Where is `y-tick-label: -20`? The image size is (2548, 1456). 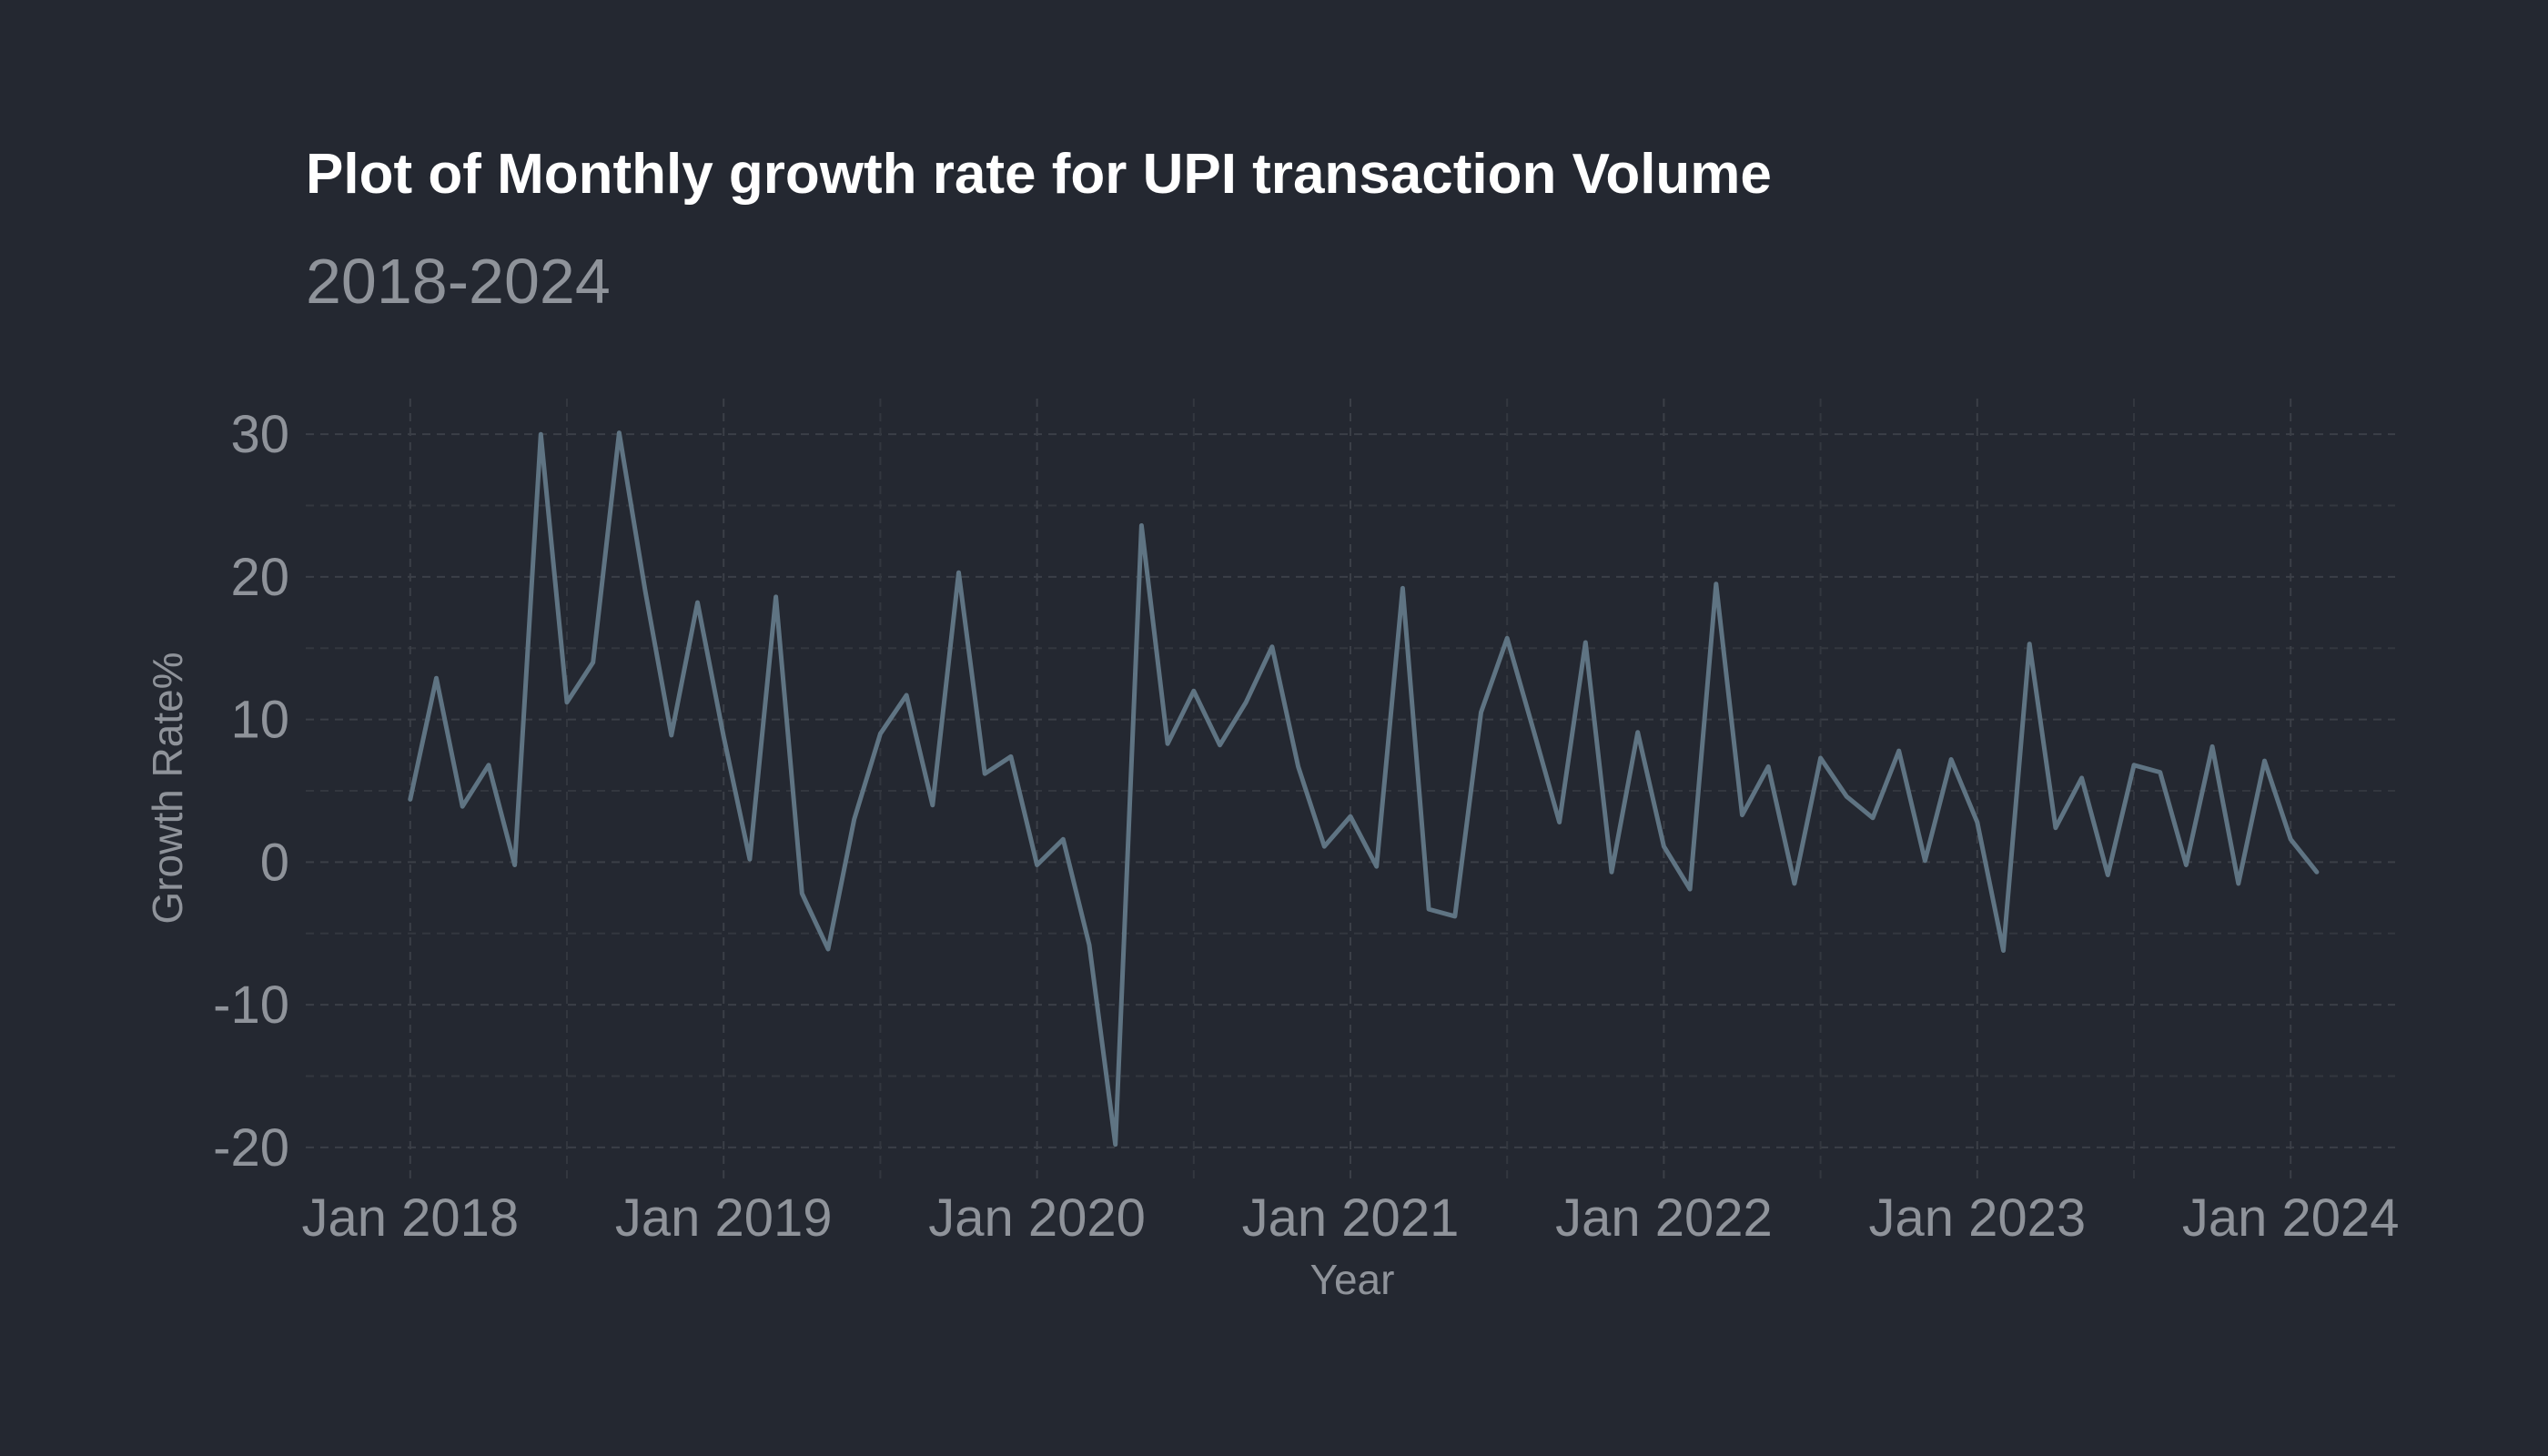 y-tick-label: -20 is located at coordinates (251, 1148).